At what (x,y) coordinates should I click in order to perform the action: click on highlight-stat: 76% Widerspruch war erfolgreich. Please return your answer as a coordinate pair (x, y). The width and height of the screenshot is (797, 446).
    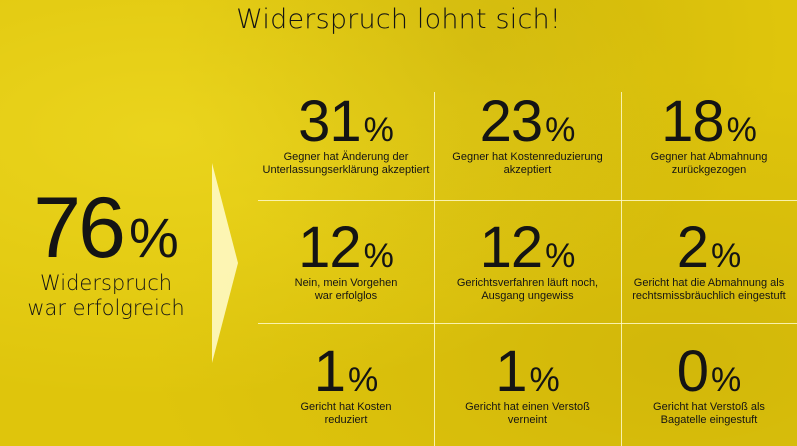
    Looking at the image, I should click on (106, 253).